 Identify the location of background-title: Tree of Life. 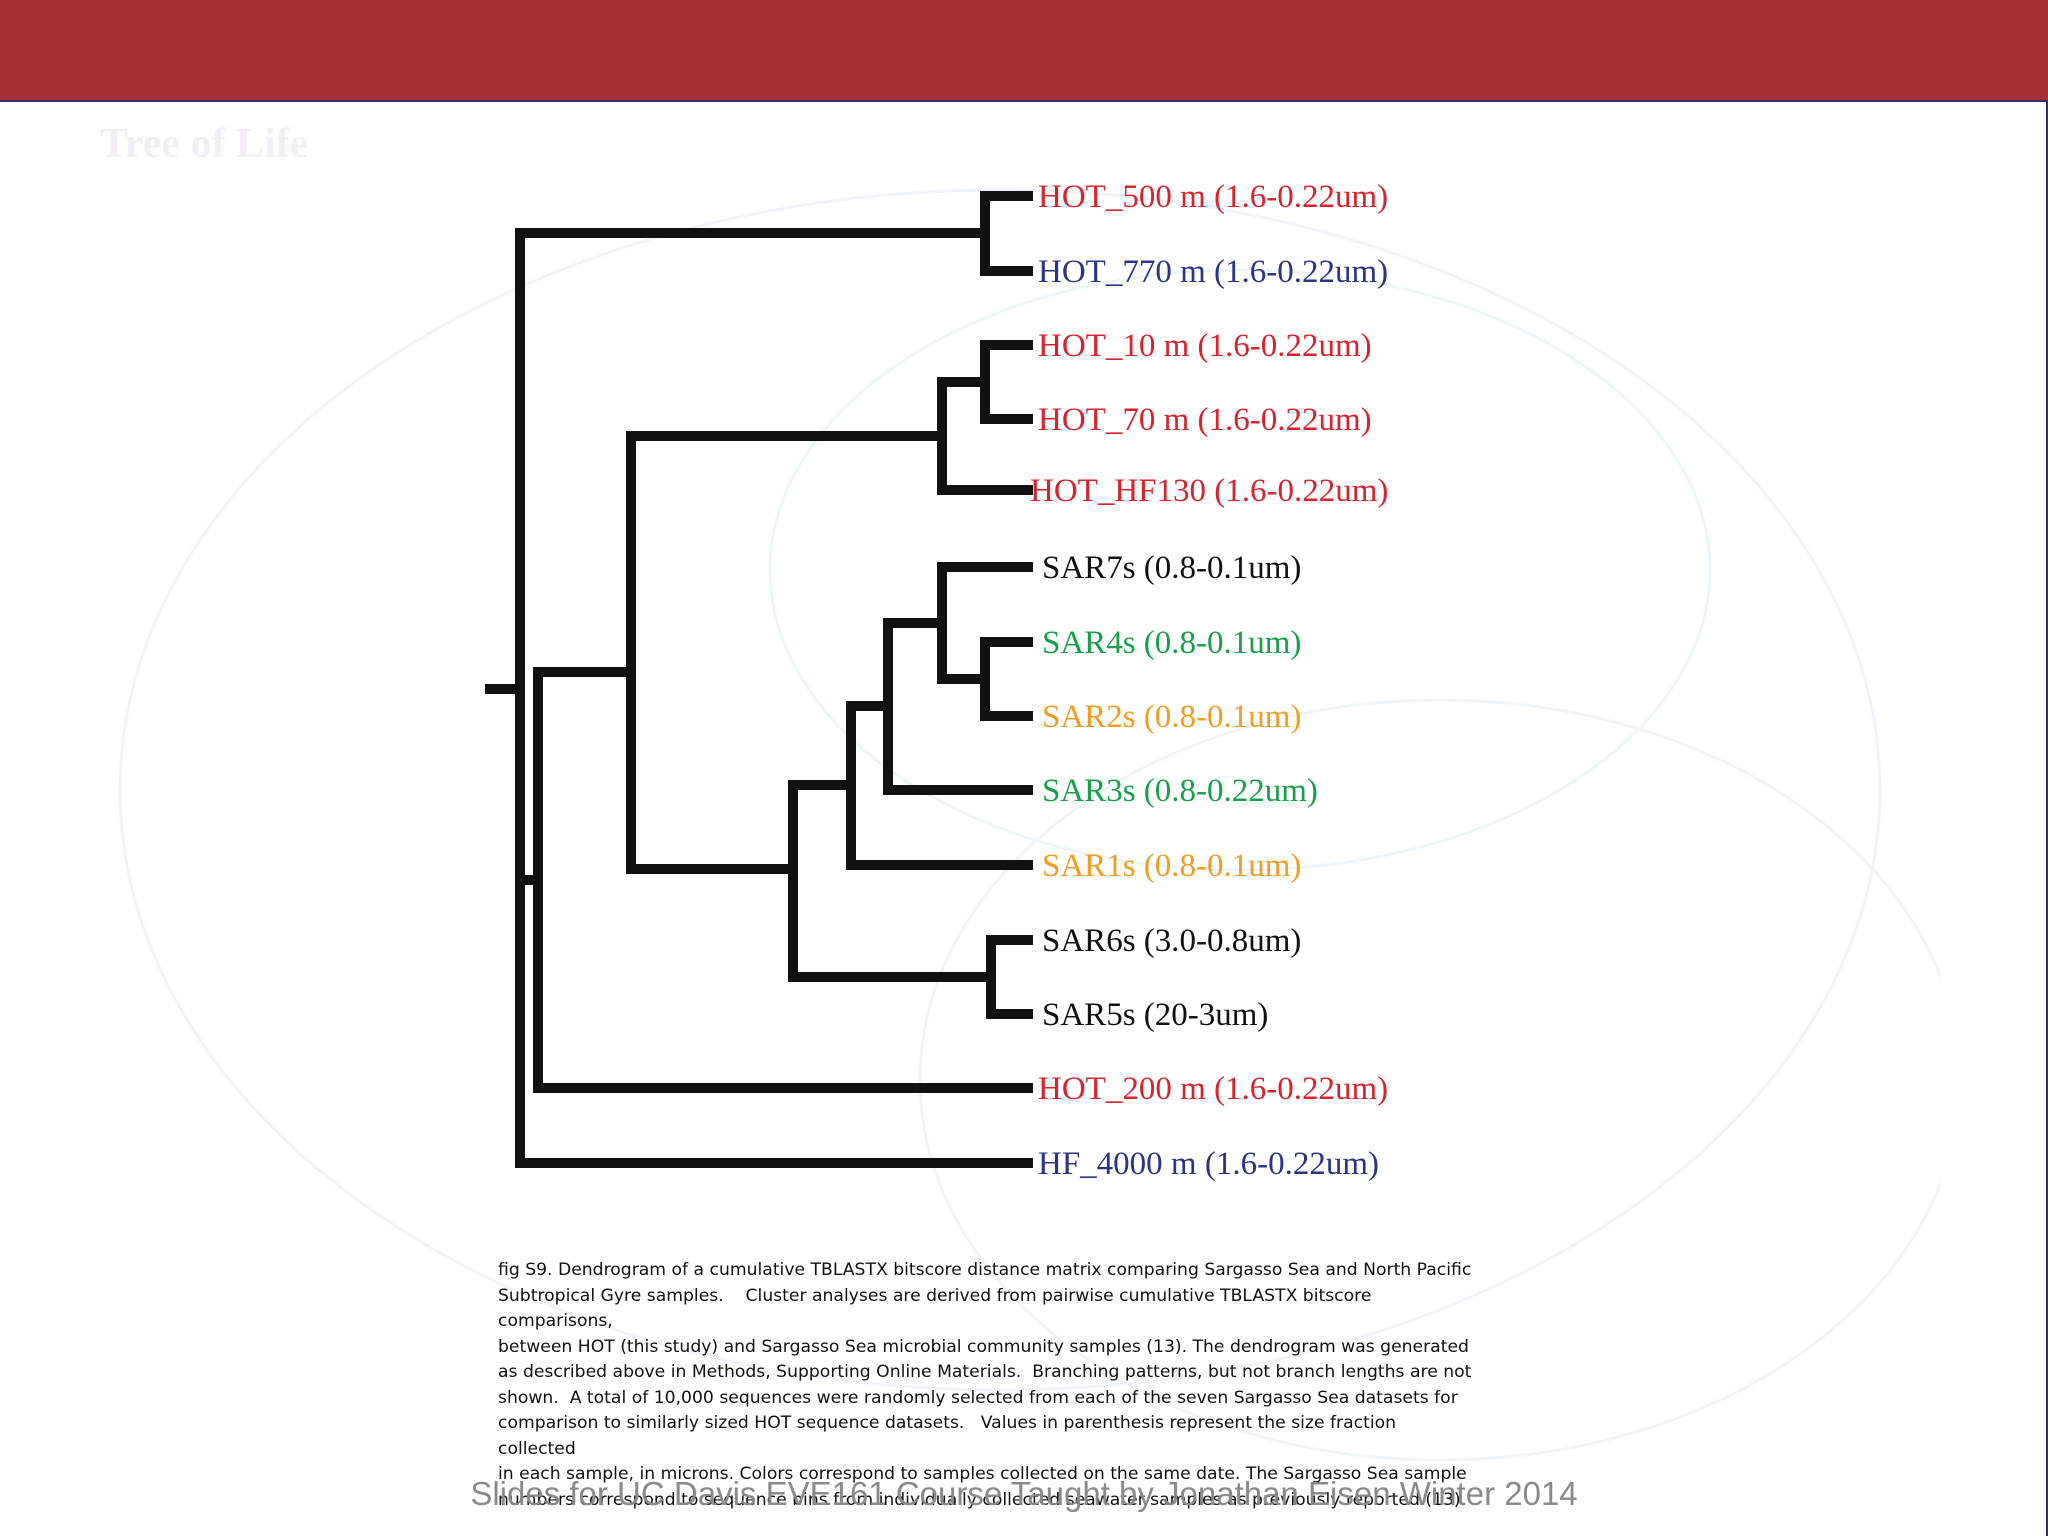
(204, 144).